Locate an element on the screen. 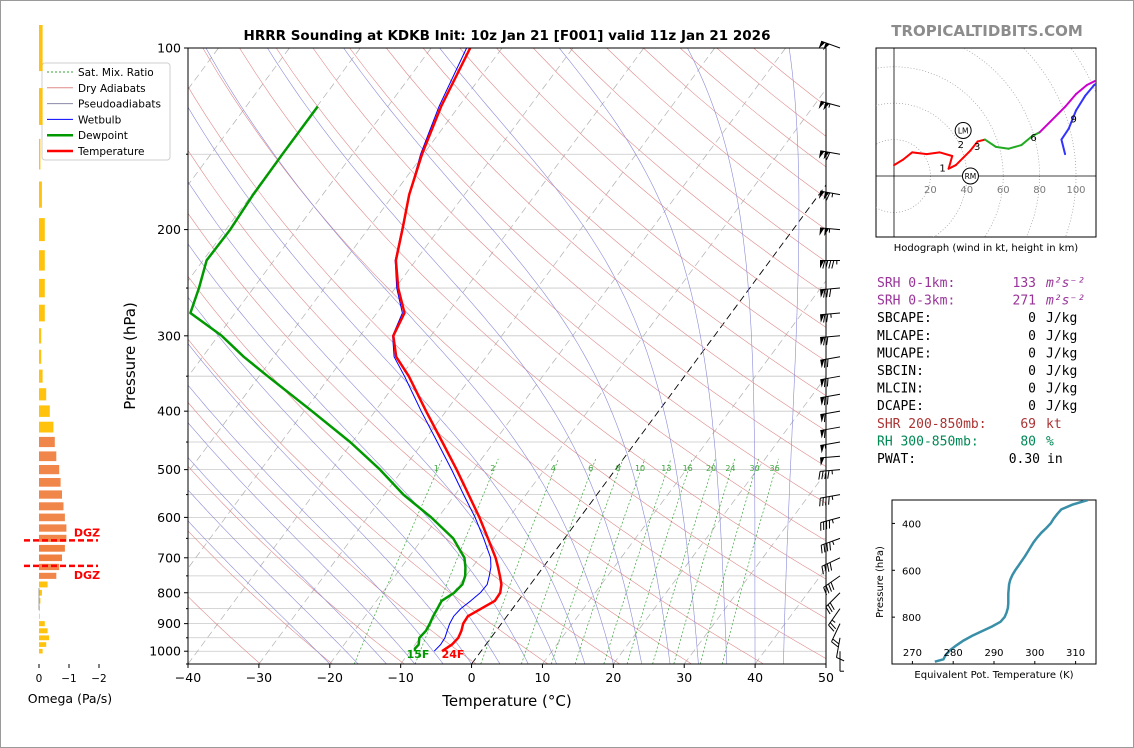 The height and width of the screenshot is (748, 1134). omega-tick-label: 0 is located at coordinates (39, 679).